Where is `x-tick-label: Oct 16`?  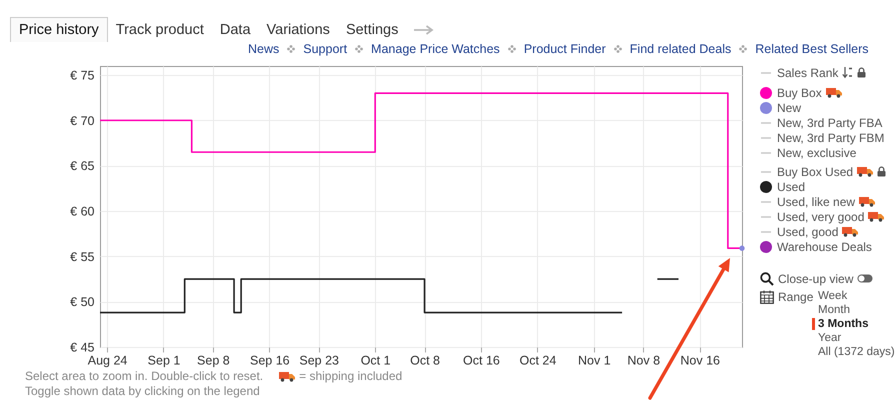
x-tick-label: Oct 16 is located at coordinates (481, 361).